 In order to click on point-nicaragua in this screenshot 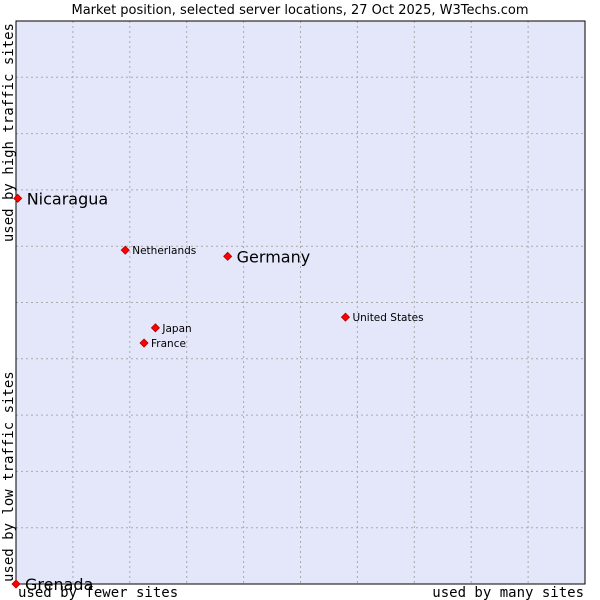, I will do `click(18, 198)`.